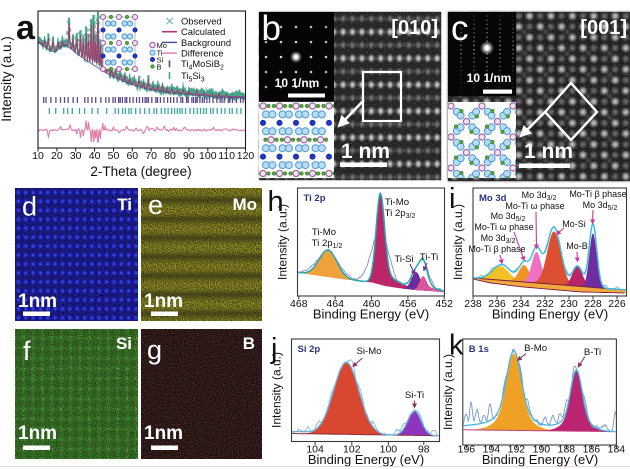 The width and height of the screenshot is (630, 469). Describe the element at coordinates (273, 349) in the screenshot. I see `svg-text: j` at that location.